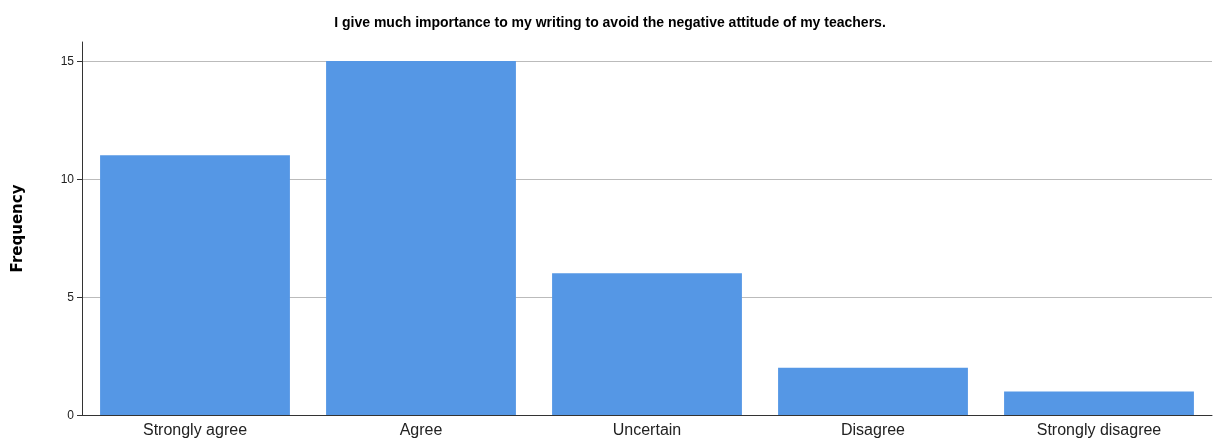 The height and width of the screenshot is (442, 1220). What do you see at coordinates (1099, 429) in the screenshot?
I see `x-tick-label: Strongly disagree` at bounding box center [1099, 429].